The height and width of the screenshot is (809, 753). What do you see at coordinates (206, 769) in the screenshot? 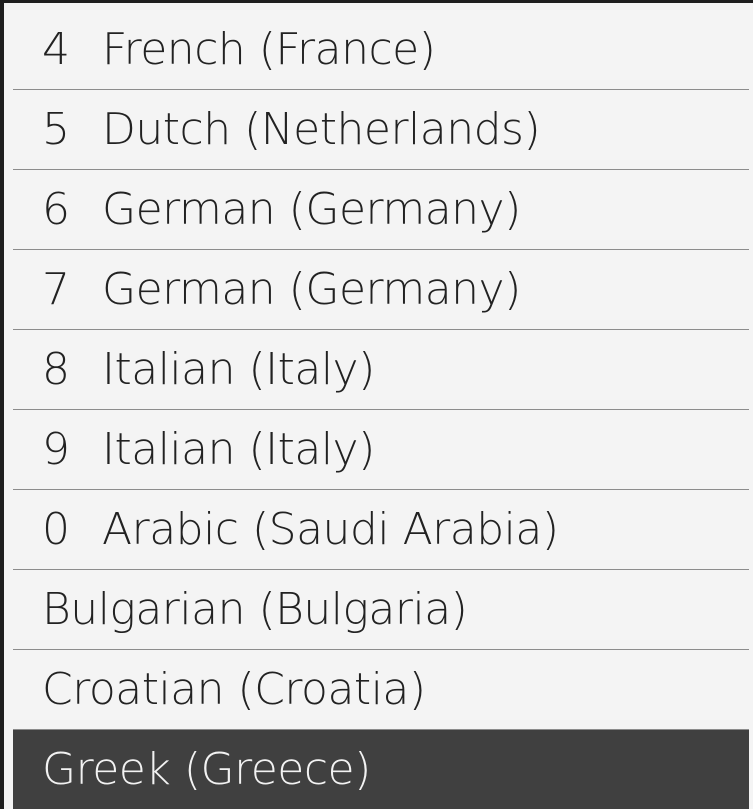
I see `item-label: Greek (Greece)` at bounding box center [206, 769].